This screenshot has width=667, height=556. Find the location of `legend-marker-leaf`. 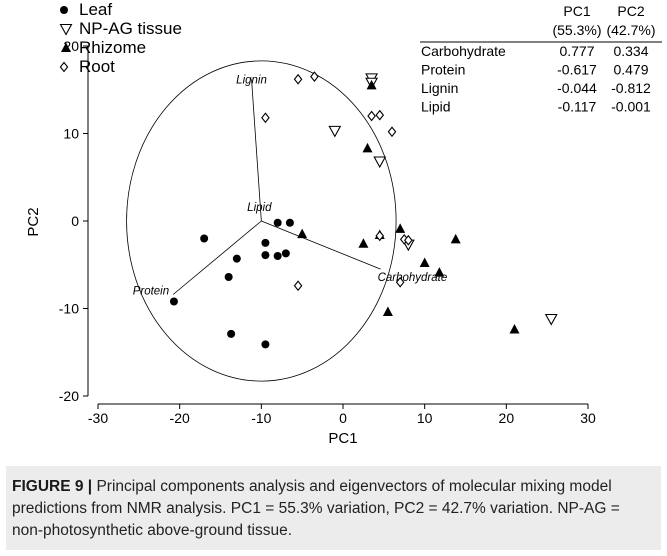

legend-marker-leaf is located at coordinates (64, 10).